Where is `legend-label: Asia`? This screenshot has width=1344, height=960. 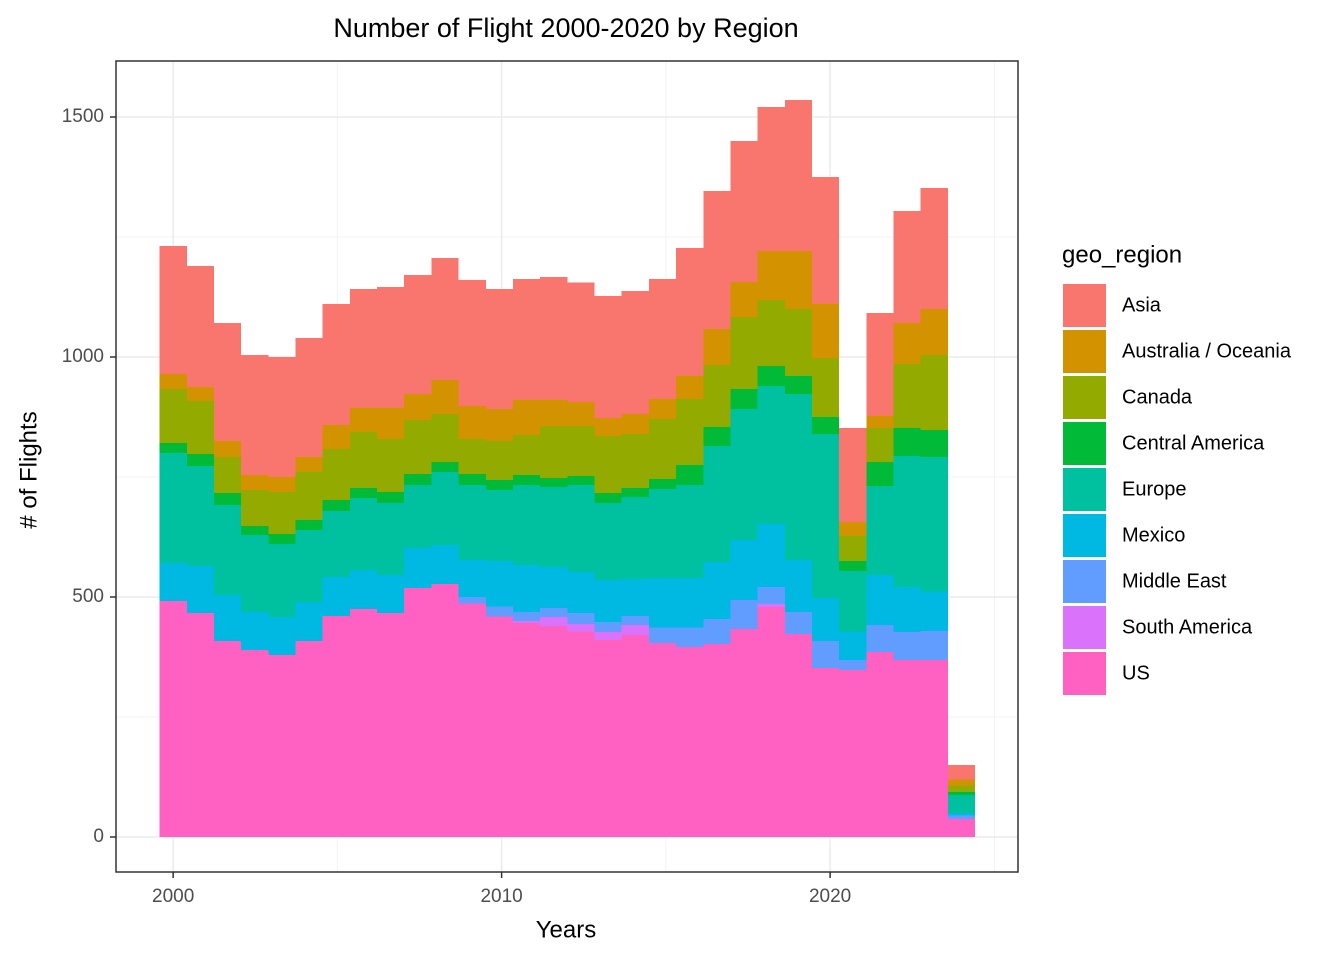
legend-label: Asia is located at coordinates (1142, 305).